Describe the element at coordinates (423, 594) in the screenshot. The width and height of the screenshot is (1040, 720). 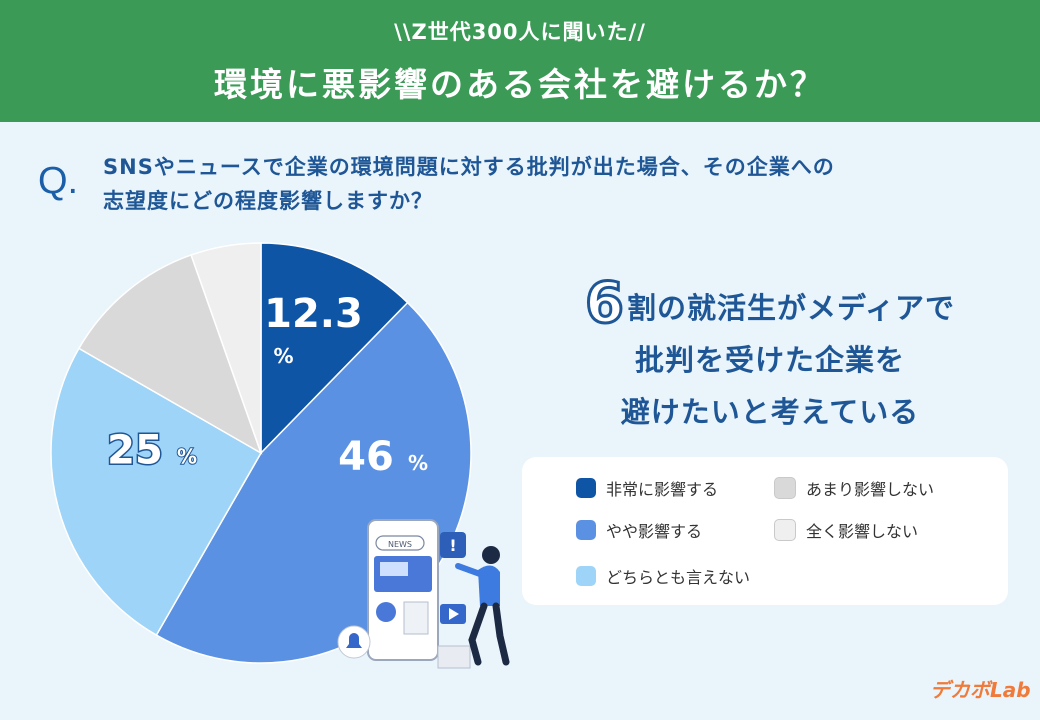
I see `news-illustration: NEWS!` at that location.